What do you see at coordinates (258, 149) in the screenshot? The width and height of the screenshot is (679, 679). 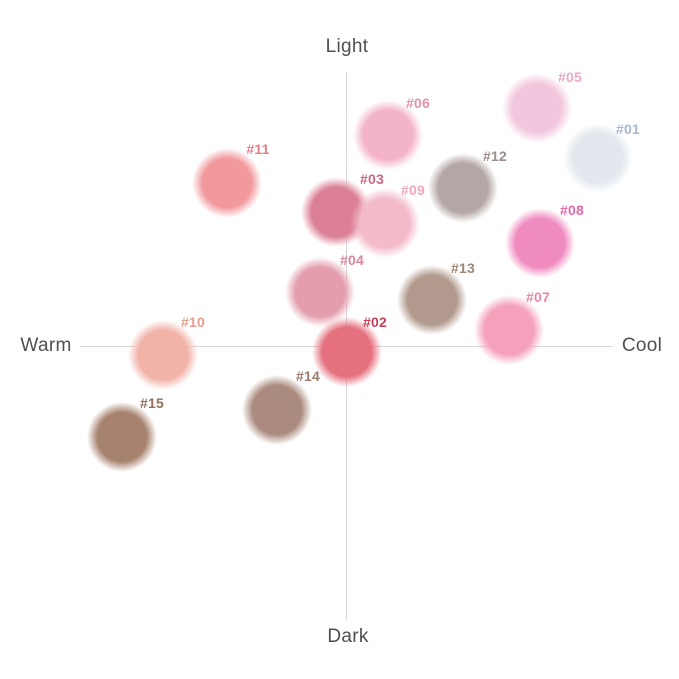 I see `swatch-label-11: #11` at bounding box center [258, 149].